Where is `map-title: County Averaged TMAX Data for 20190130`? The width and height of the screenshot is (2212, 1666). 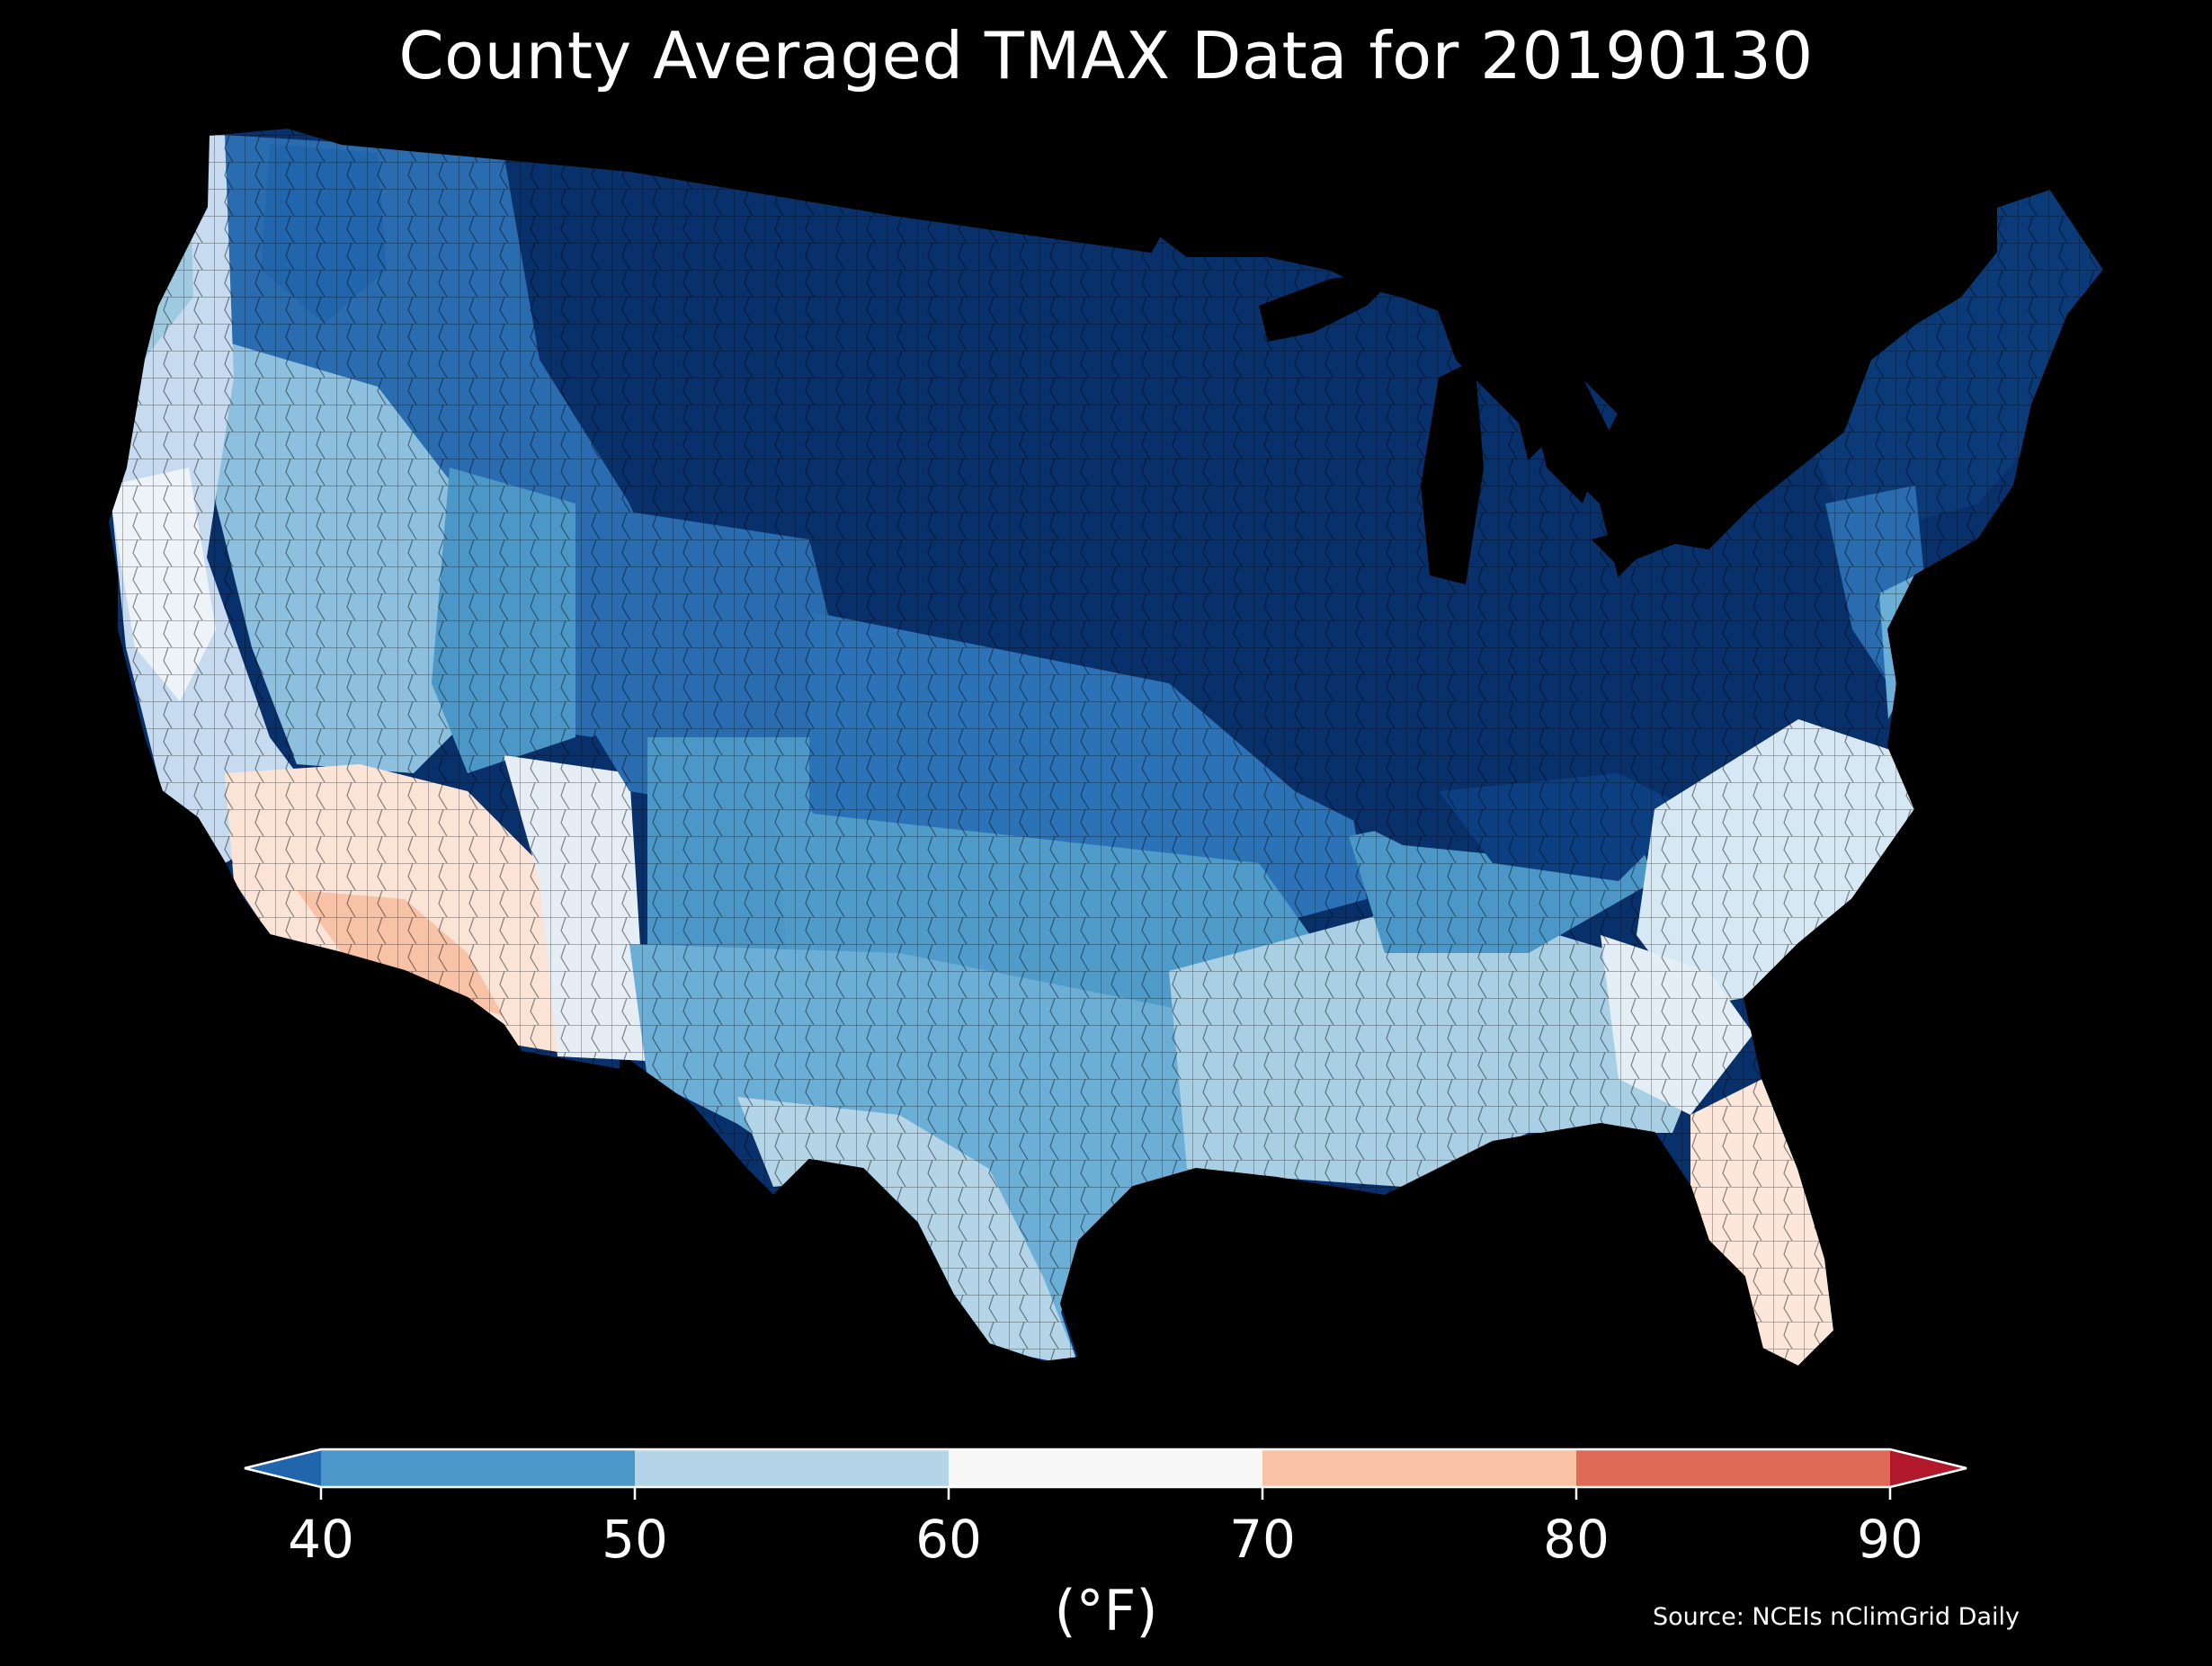
map-title: County Averaged TMAX Data for 20190130 is located at coordinates (1106, 56).